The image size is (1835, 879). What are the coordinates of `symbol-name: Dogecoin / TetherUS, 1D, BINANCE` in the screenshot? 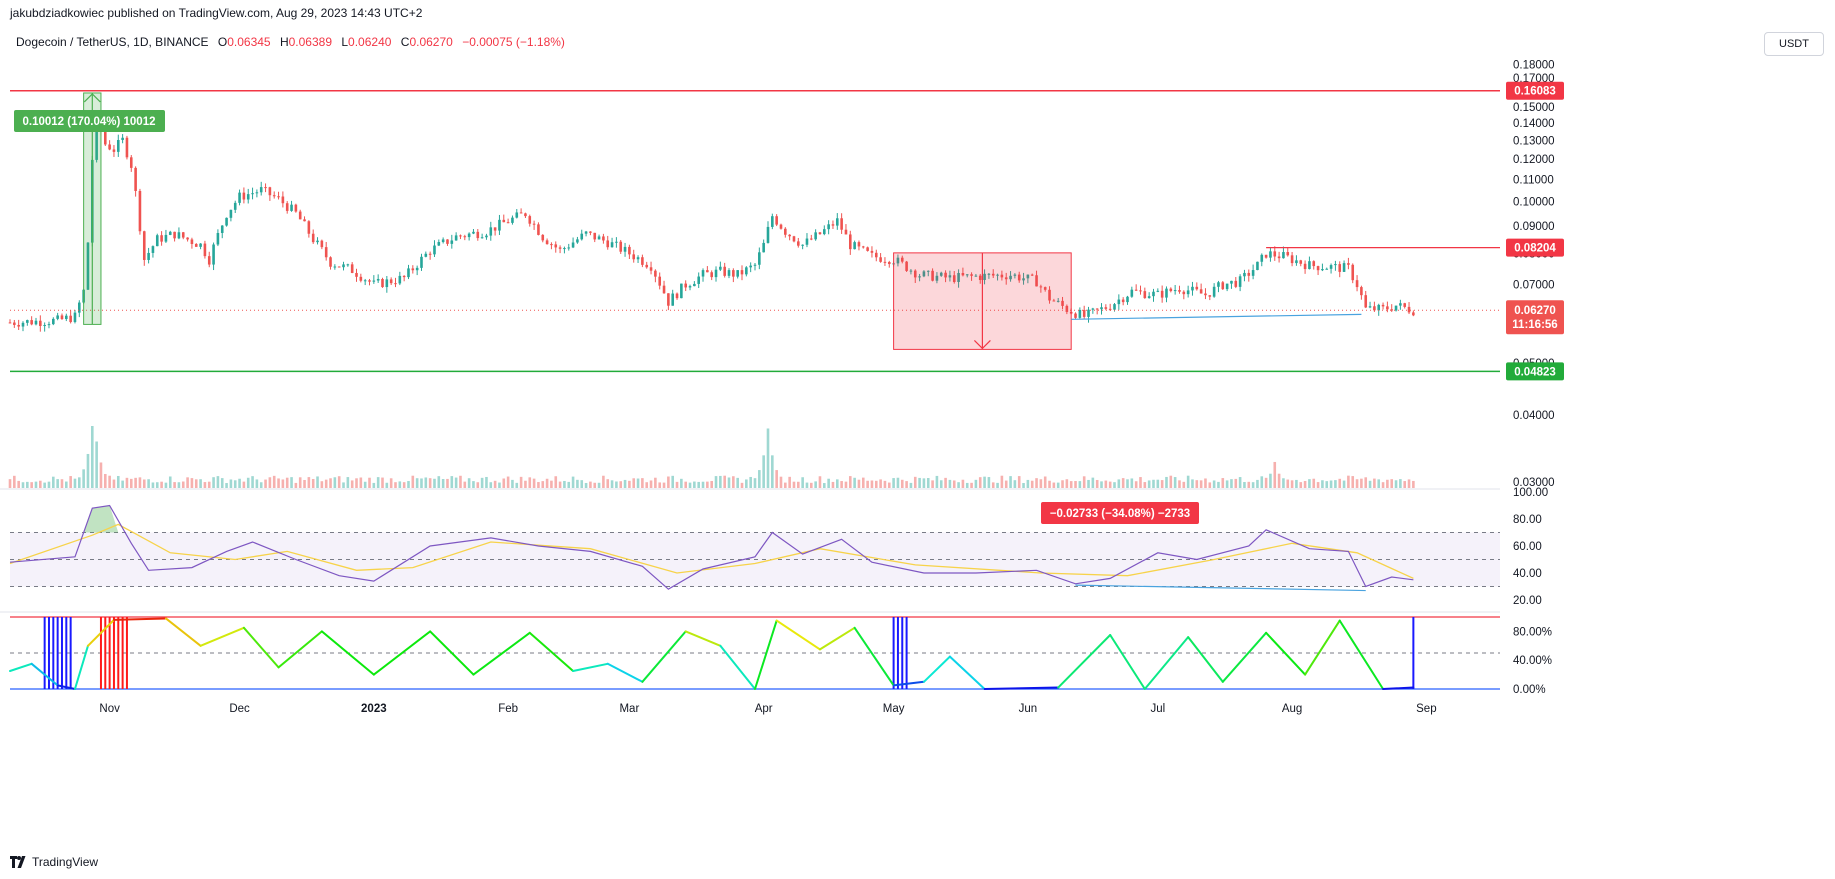 It's located at (112, 42).